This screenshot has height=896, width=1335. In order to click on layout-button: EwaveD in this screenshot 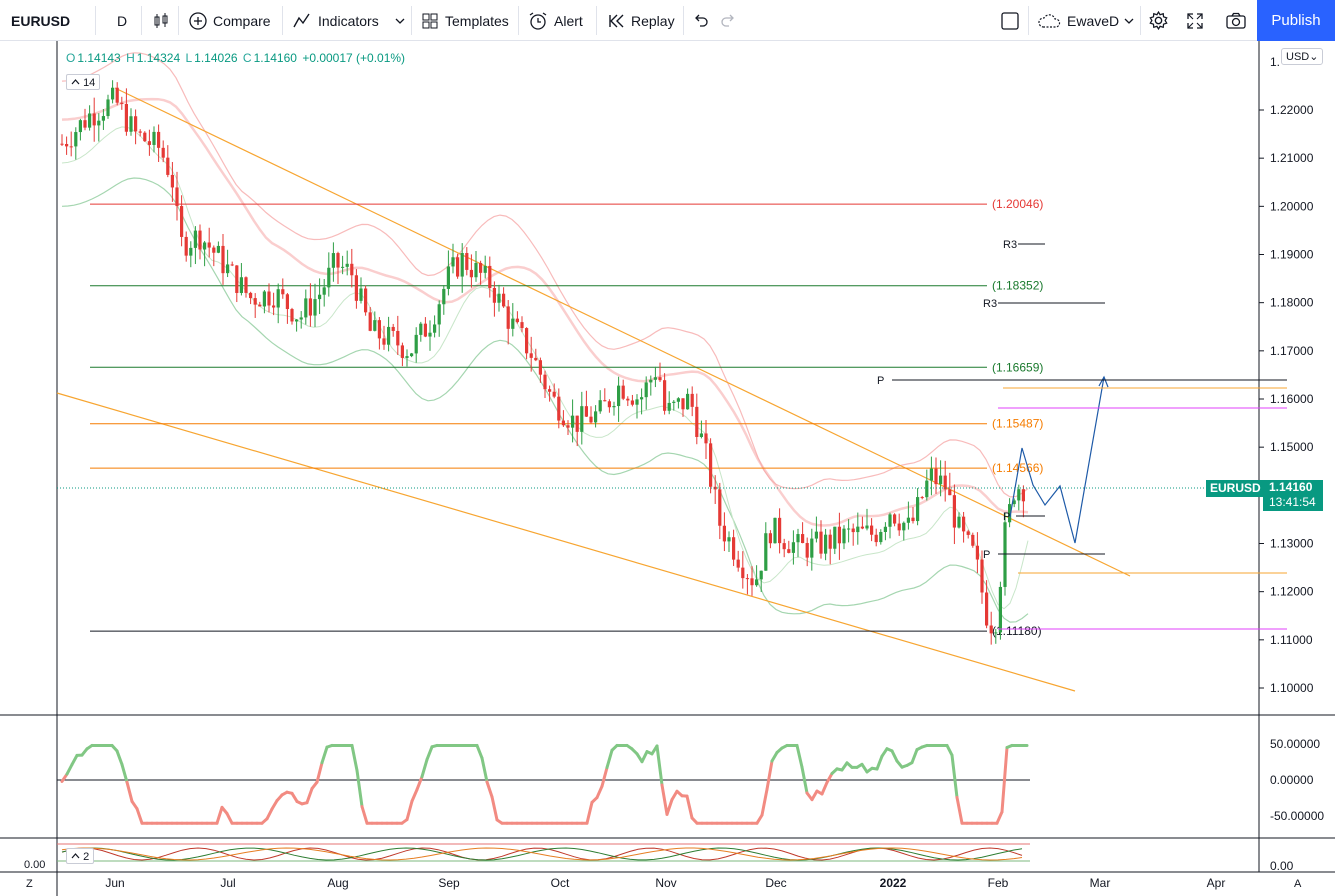, I will do `click(1078, 20)`.